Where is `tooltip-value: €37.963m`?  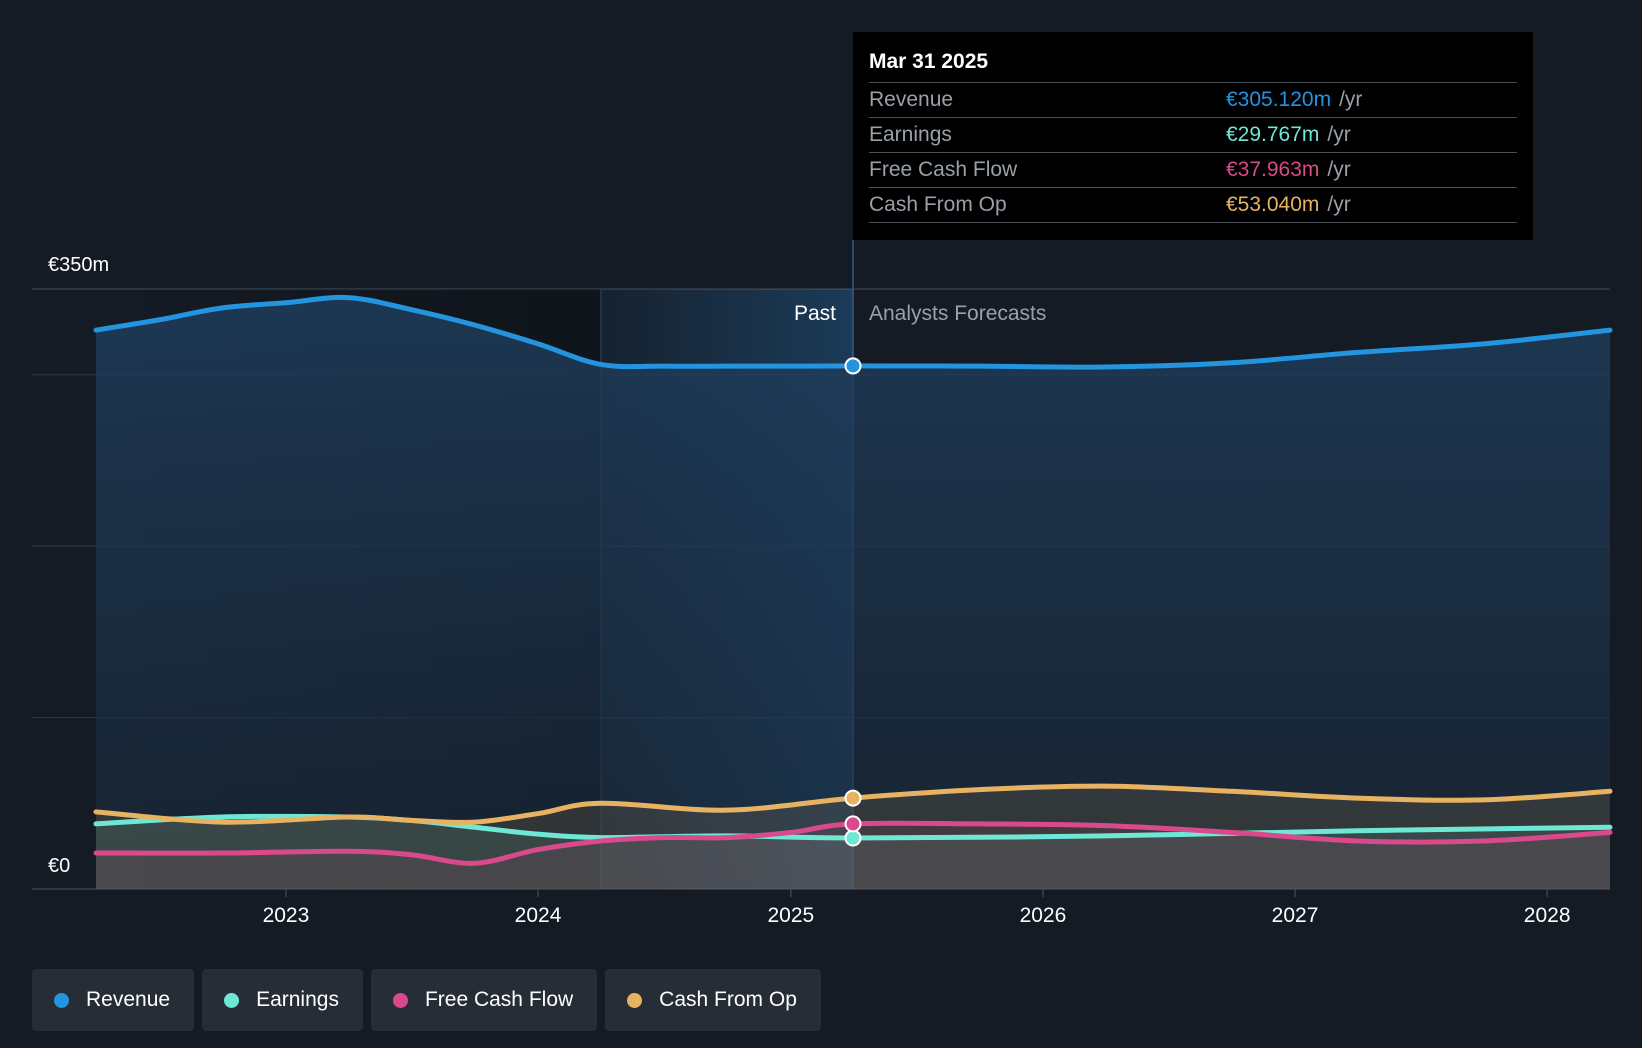
tooltip-value: €37.963m is located at coordinates (1273, 169).